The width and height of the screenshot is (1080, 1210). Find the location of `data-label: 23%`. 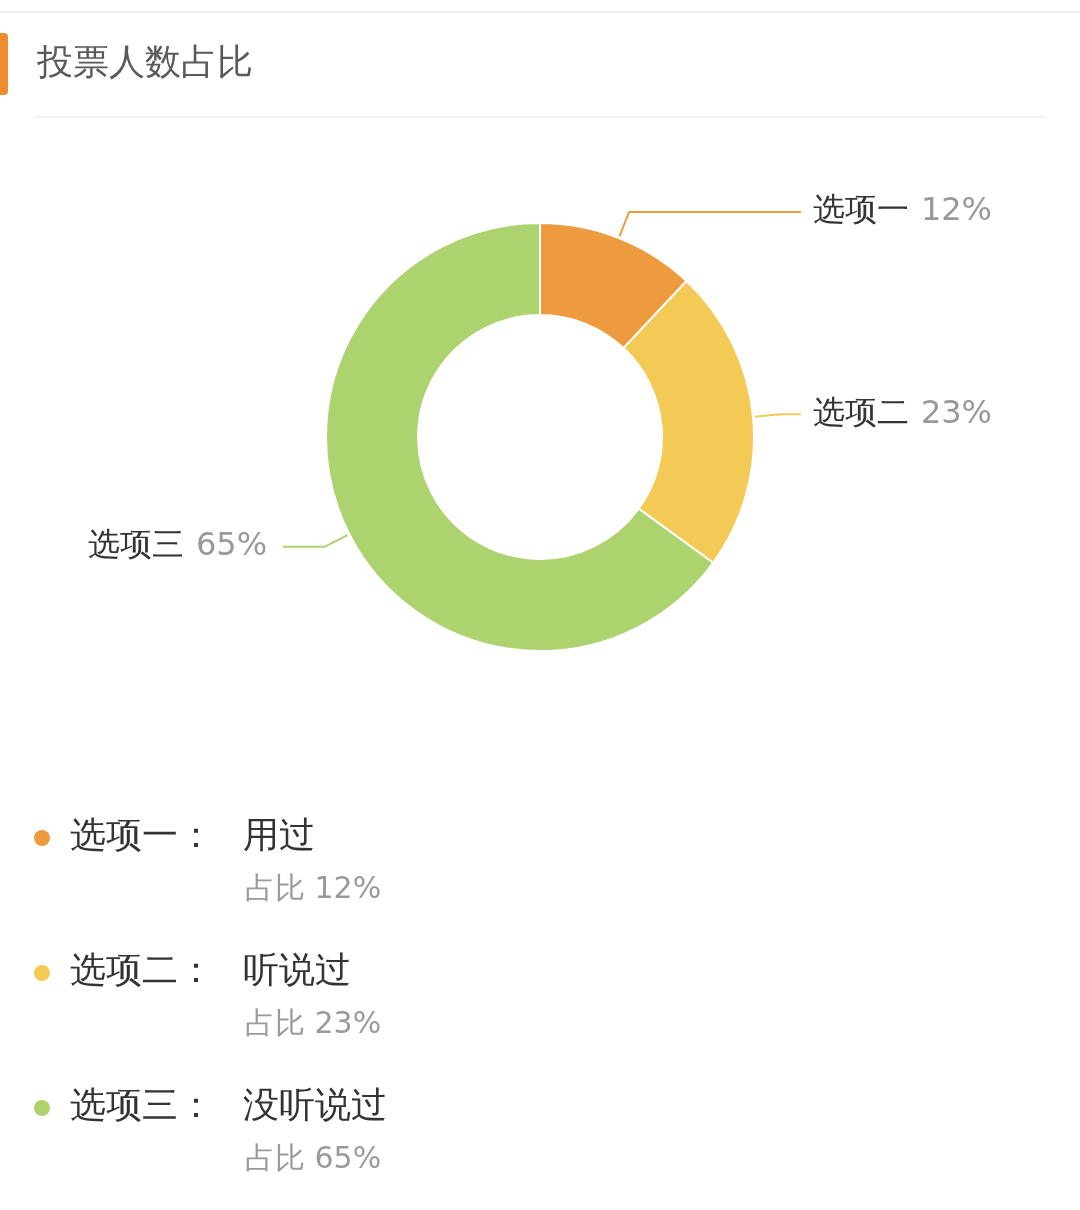

data-label: 23% is located at coordinates (956, 411).